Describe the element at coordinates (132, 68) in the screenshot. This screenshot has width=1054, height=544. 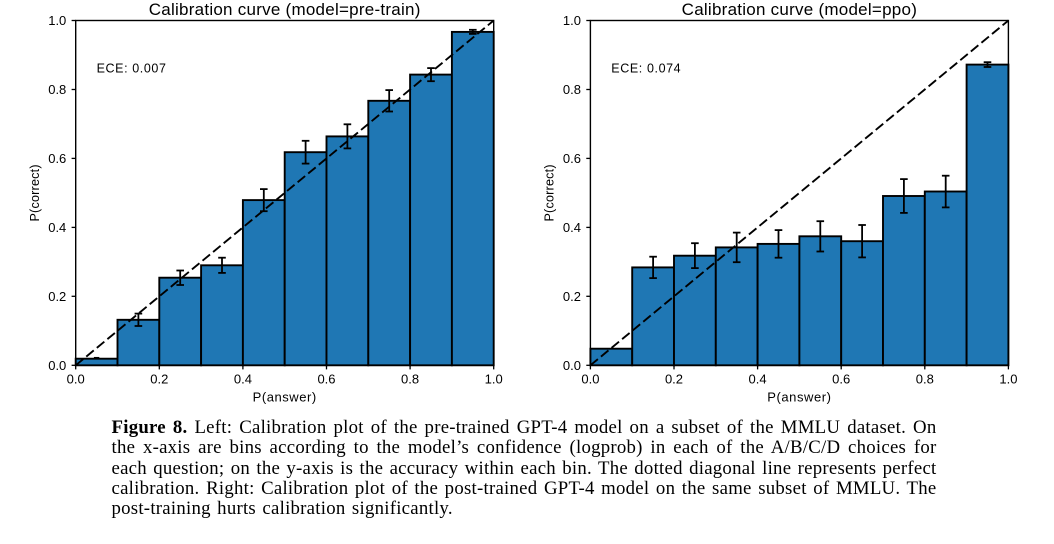
I see `svg-text: ECE: 0.007` at that location.